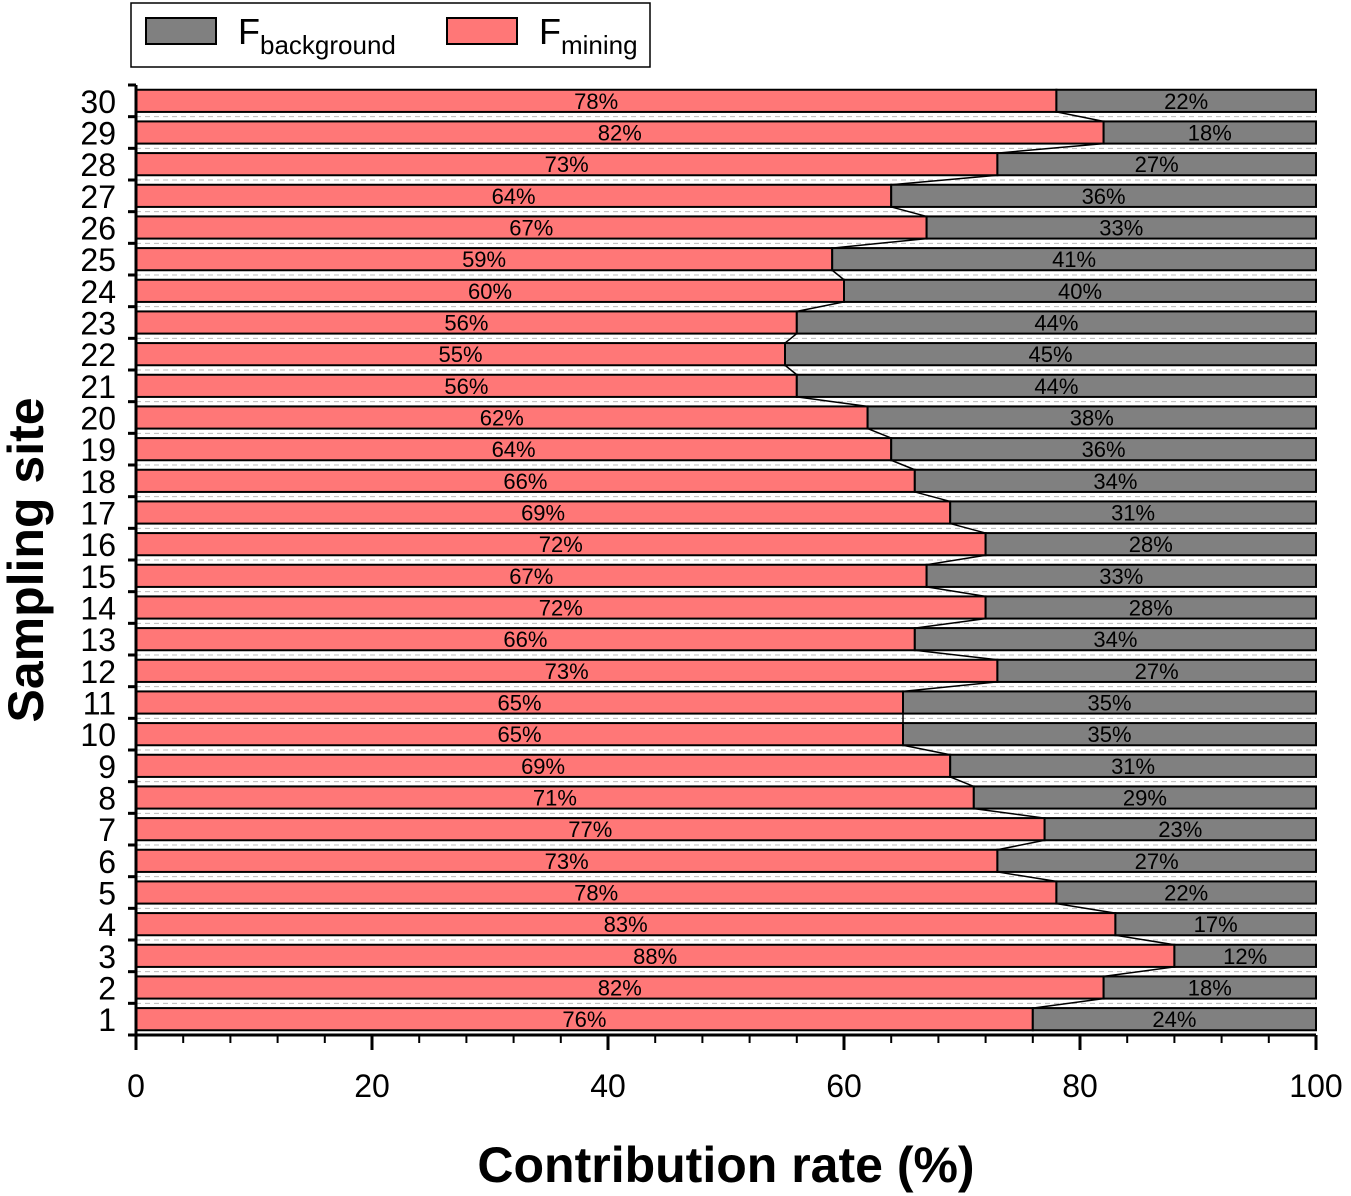  What do you see at coordinates (596, 893) in the screenshot?
I see `data-label-mining: 78%` at bounding box center [596, 893].